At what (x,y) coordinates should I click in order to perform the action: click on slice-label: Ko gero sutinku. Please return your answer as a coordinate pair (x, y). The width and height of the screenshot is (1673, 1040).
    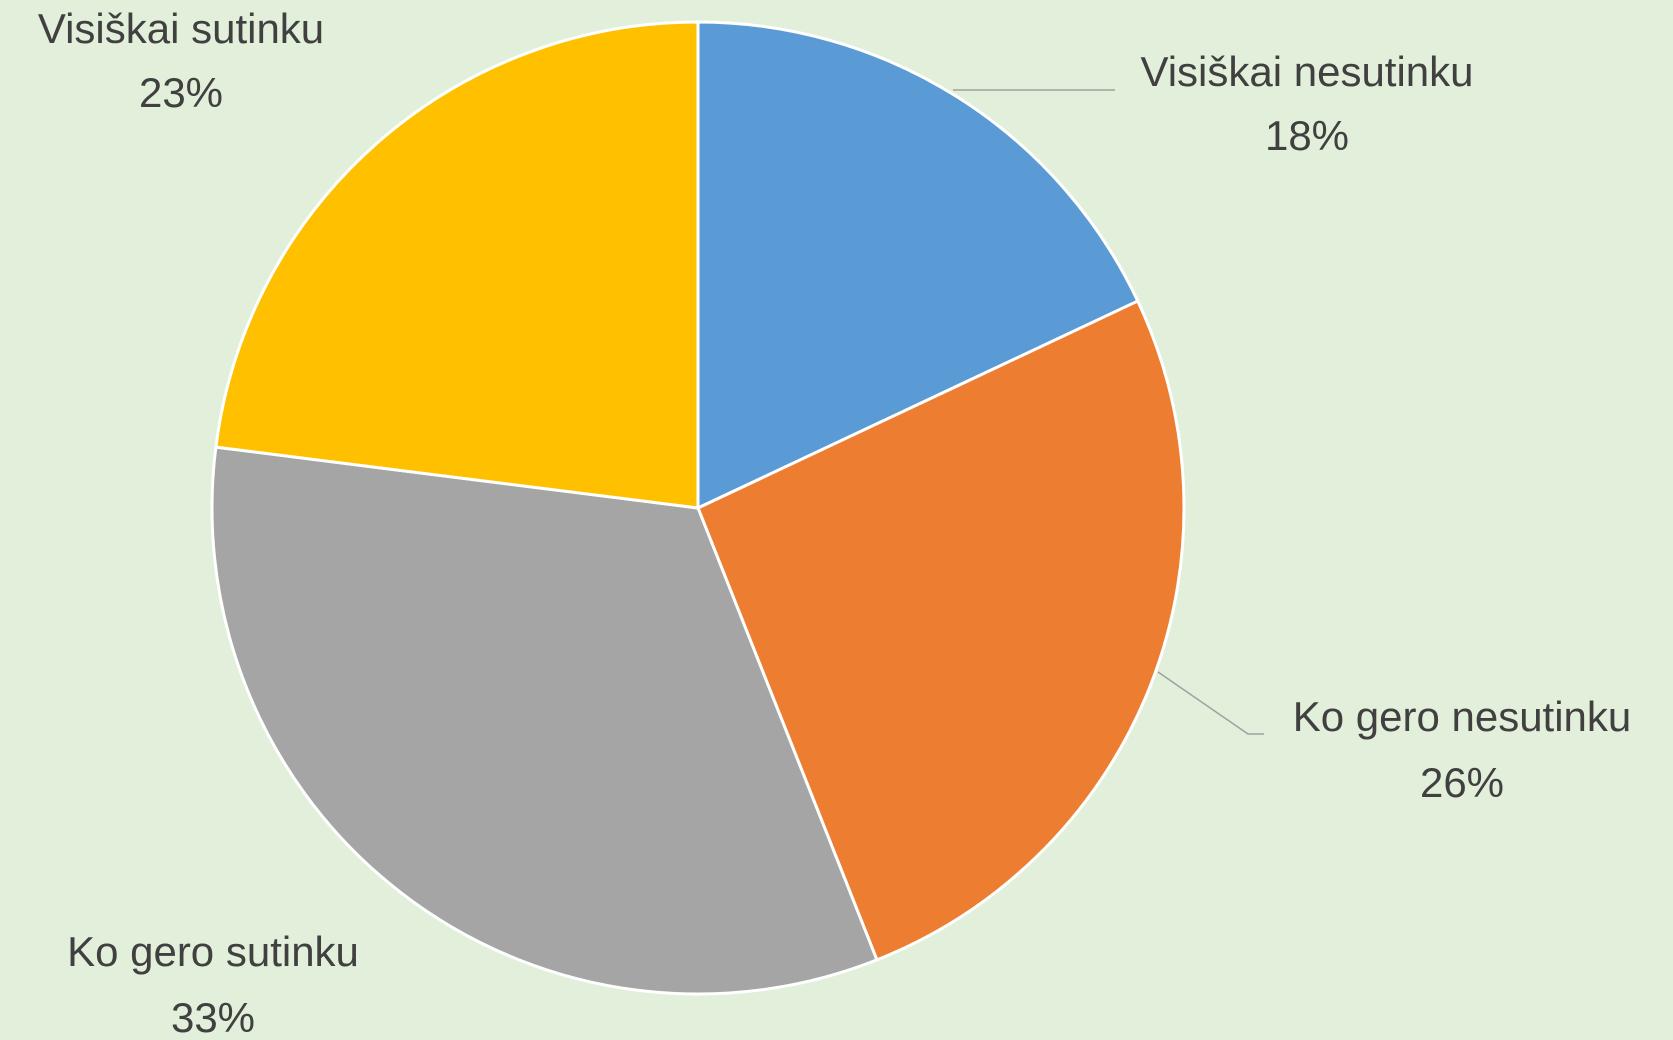
    Looking at the image, I should click on (213, 951).